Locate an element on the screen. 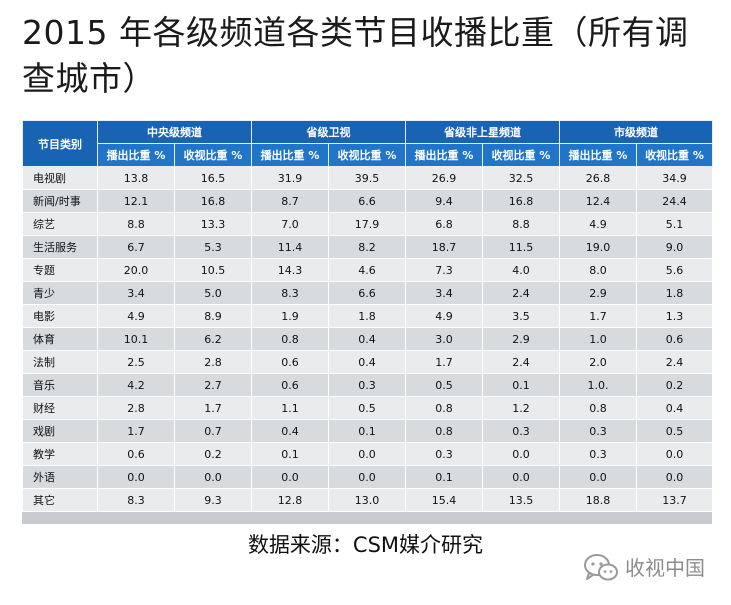  table-cell: 9.3 is located at coordinates (213, 500).